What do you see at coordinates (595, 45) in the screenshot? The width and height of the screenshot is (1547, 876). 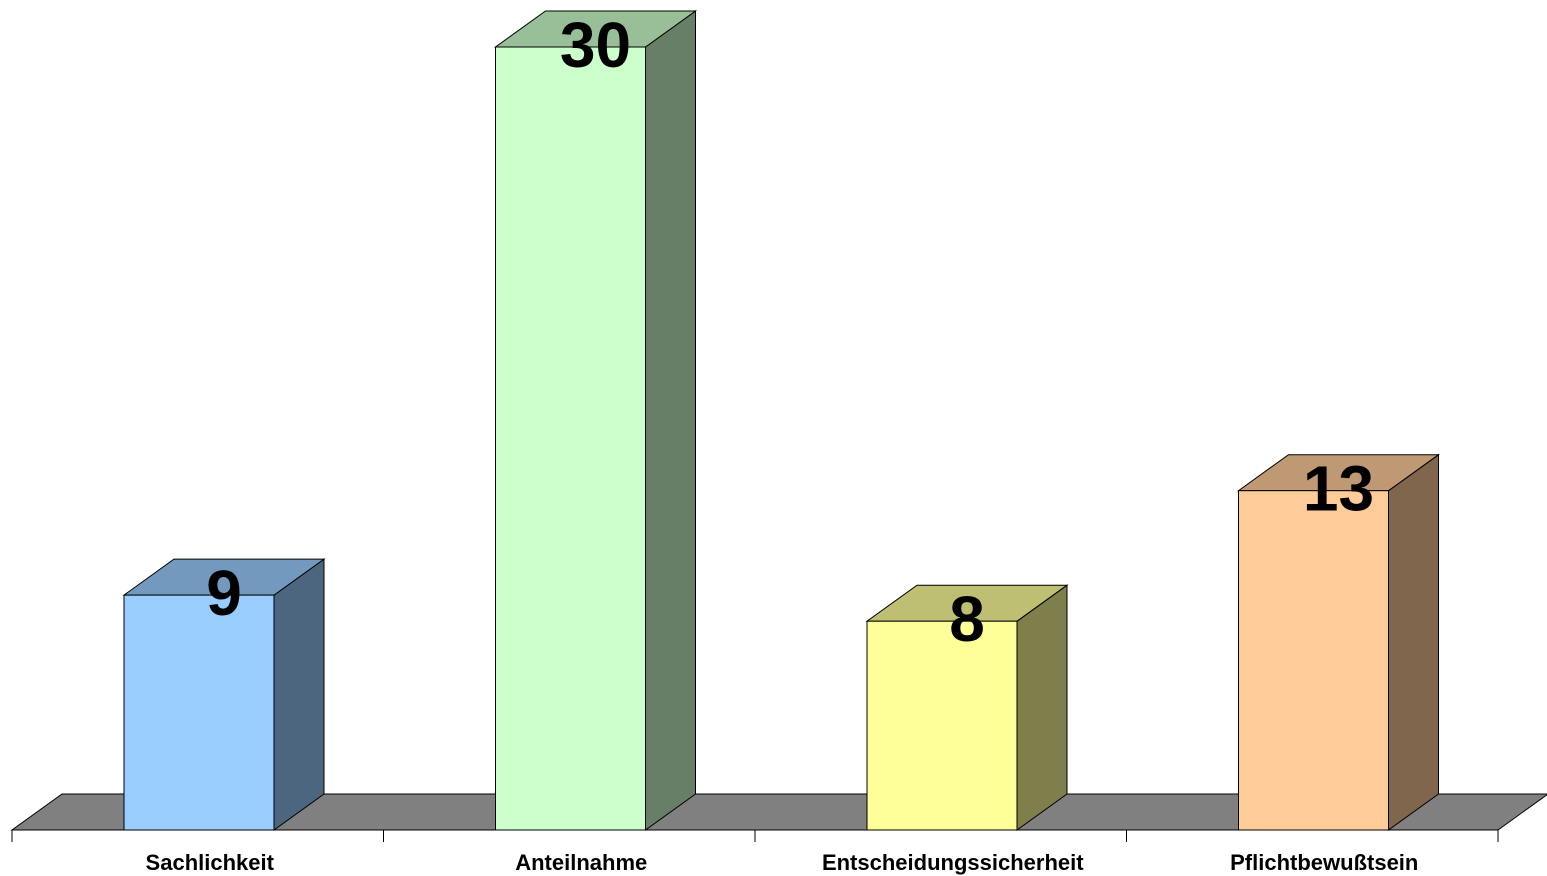 I see `data-label: 30` at bounding box center [595, 45].